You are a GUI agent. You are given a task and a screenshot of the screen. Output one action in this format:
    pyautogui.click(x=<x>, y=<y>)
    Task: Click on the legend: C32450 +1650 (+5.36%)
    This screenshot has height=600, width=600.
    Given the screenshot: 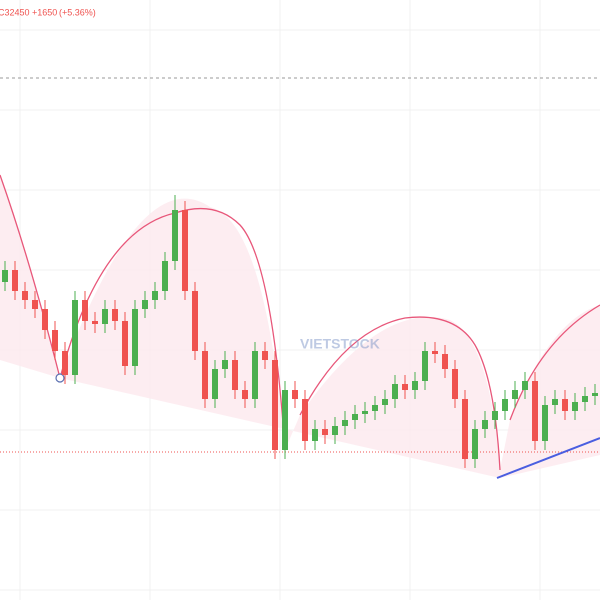 What is the action you would take?
    pyautogui.click(x=48, y=12)
    